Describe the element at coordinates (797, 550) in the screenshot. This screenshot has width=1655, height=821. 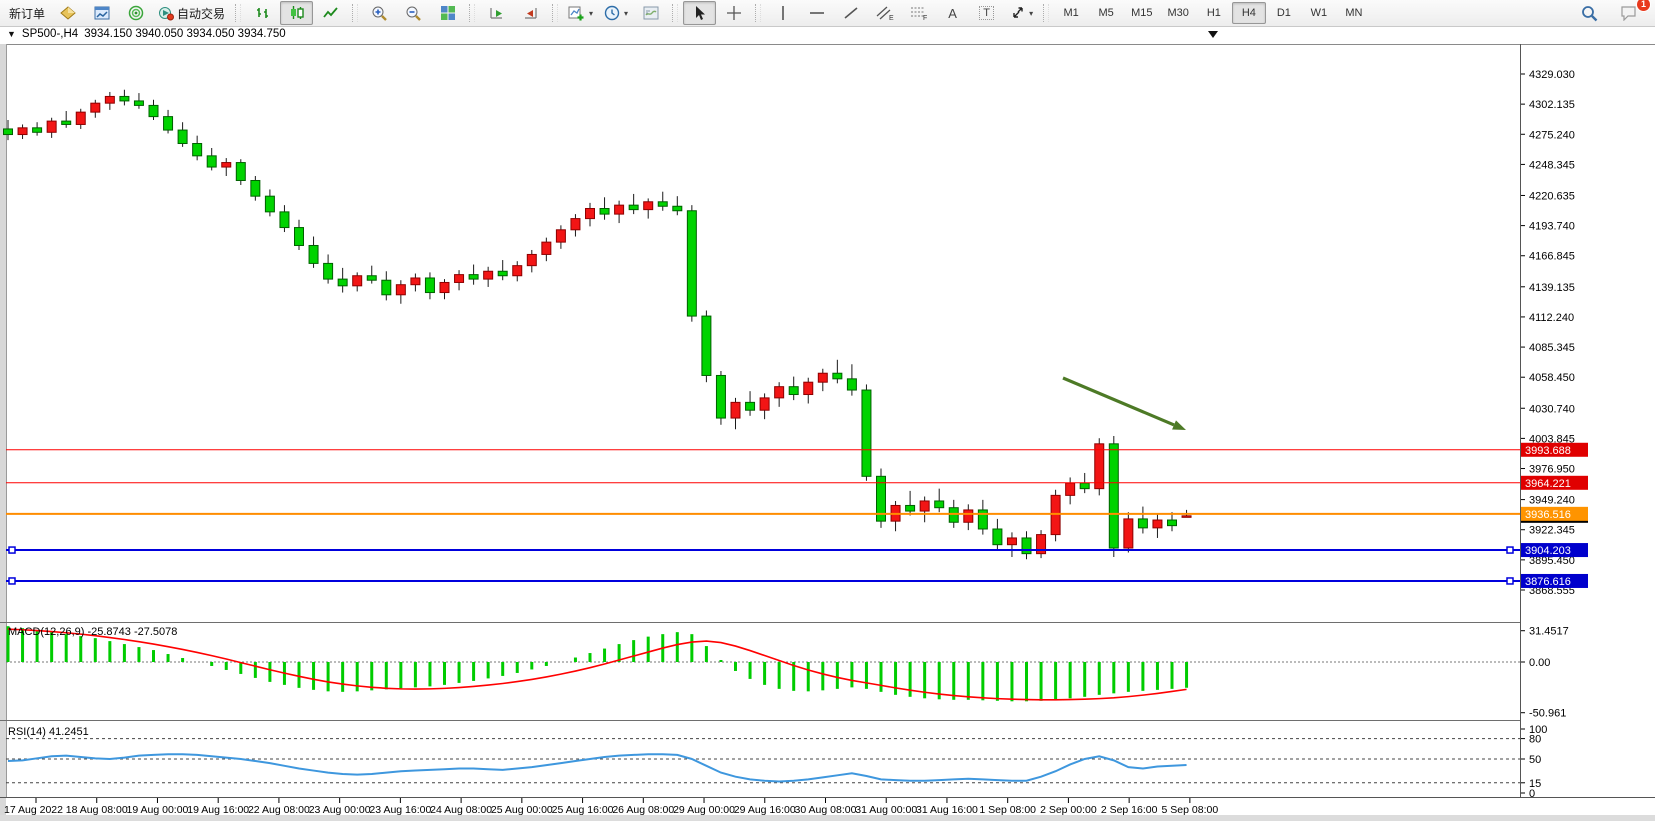
I see `horizontal-level-line: 3904.203` at that location.